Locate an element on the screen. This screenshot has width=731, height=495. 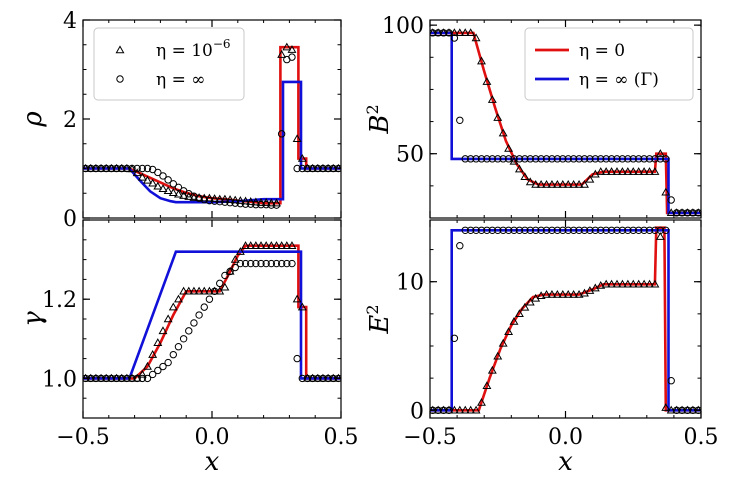
x-axis-label-E2: x is located at coordinates (565, 462).